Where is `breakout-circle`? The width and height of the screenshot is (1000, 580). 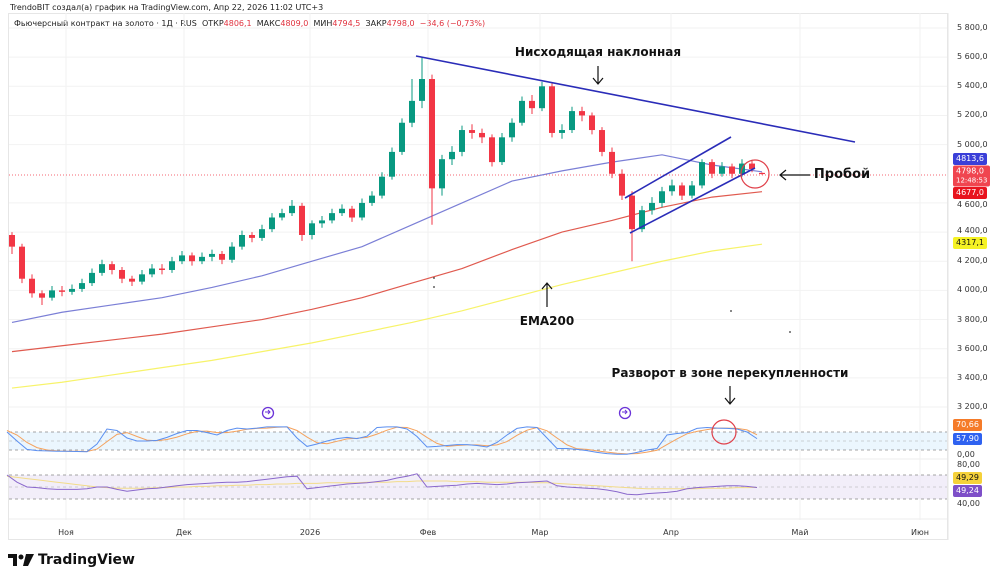
breakout-circle is located at coordinates (755, 174).